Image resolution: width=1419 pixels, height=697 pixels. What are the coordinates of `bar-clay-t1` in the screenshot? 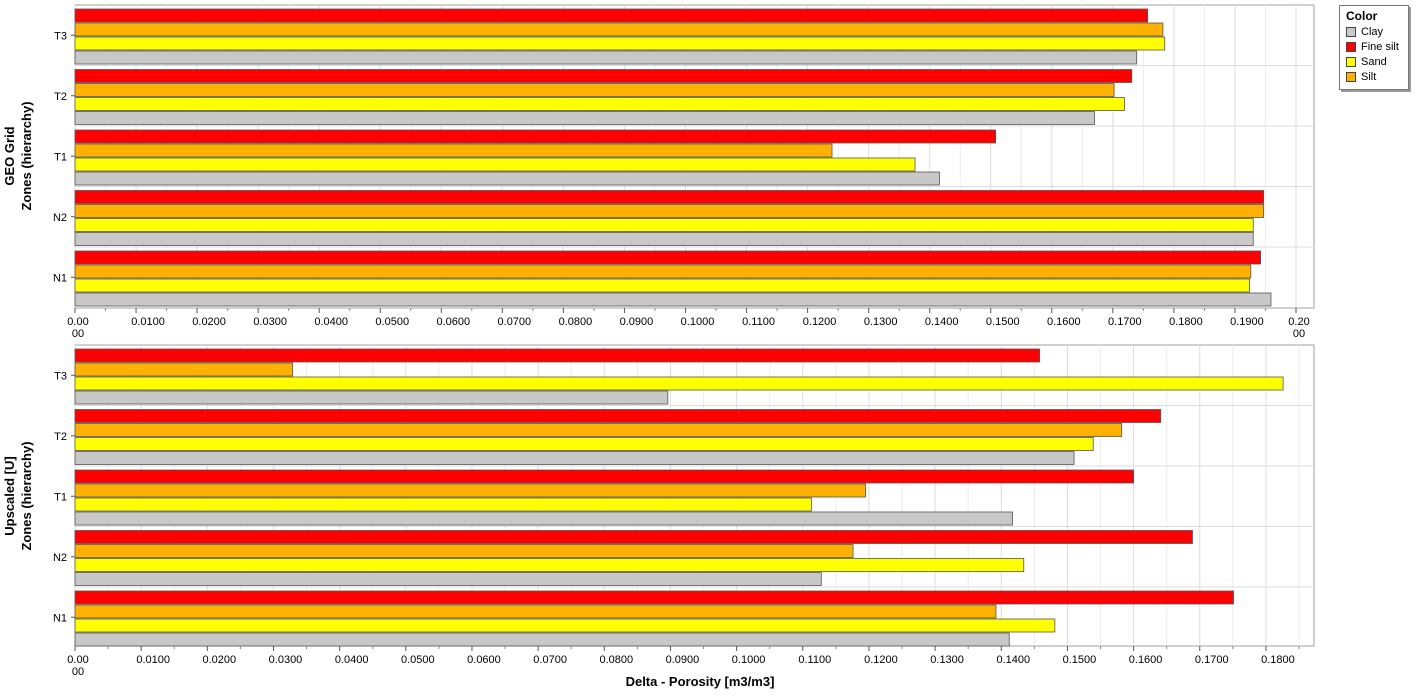 It's located at (507, 178).